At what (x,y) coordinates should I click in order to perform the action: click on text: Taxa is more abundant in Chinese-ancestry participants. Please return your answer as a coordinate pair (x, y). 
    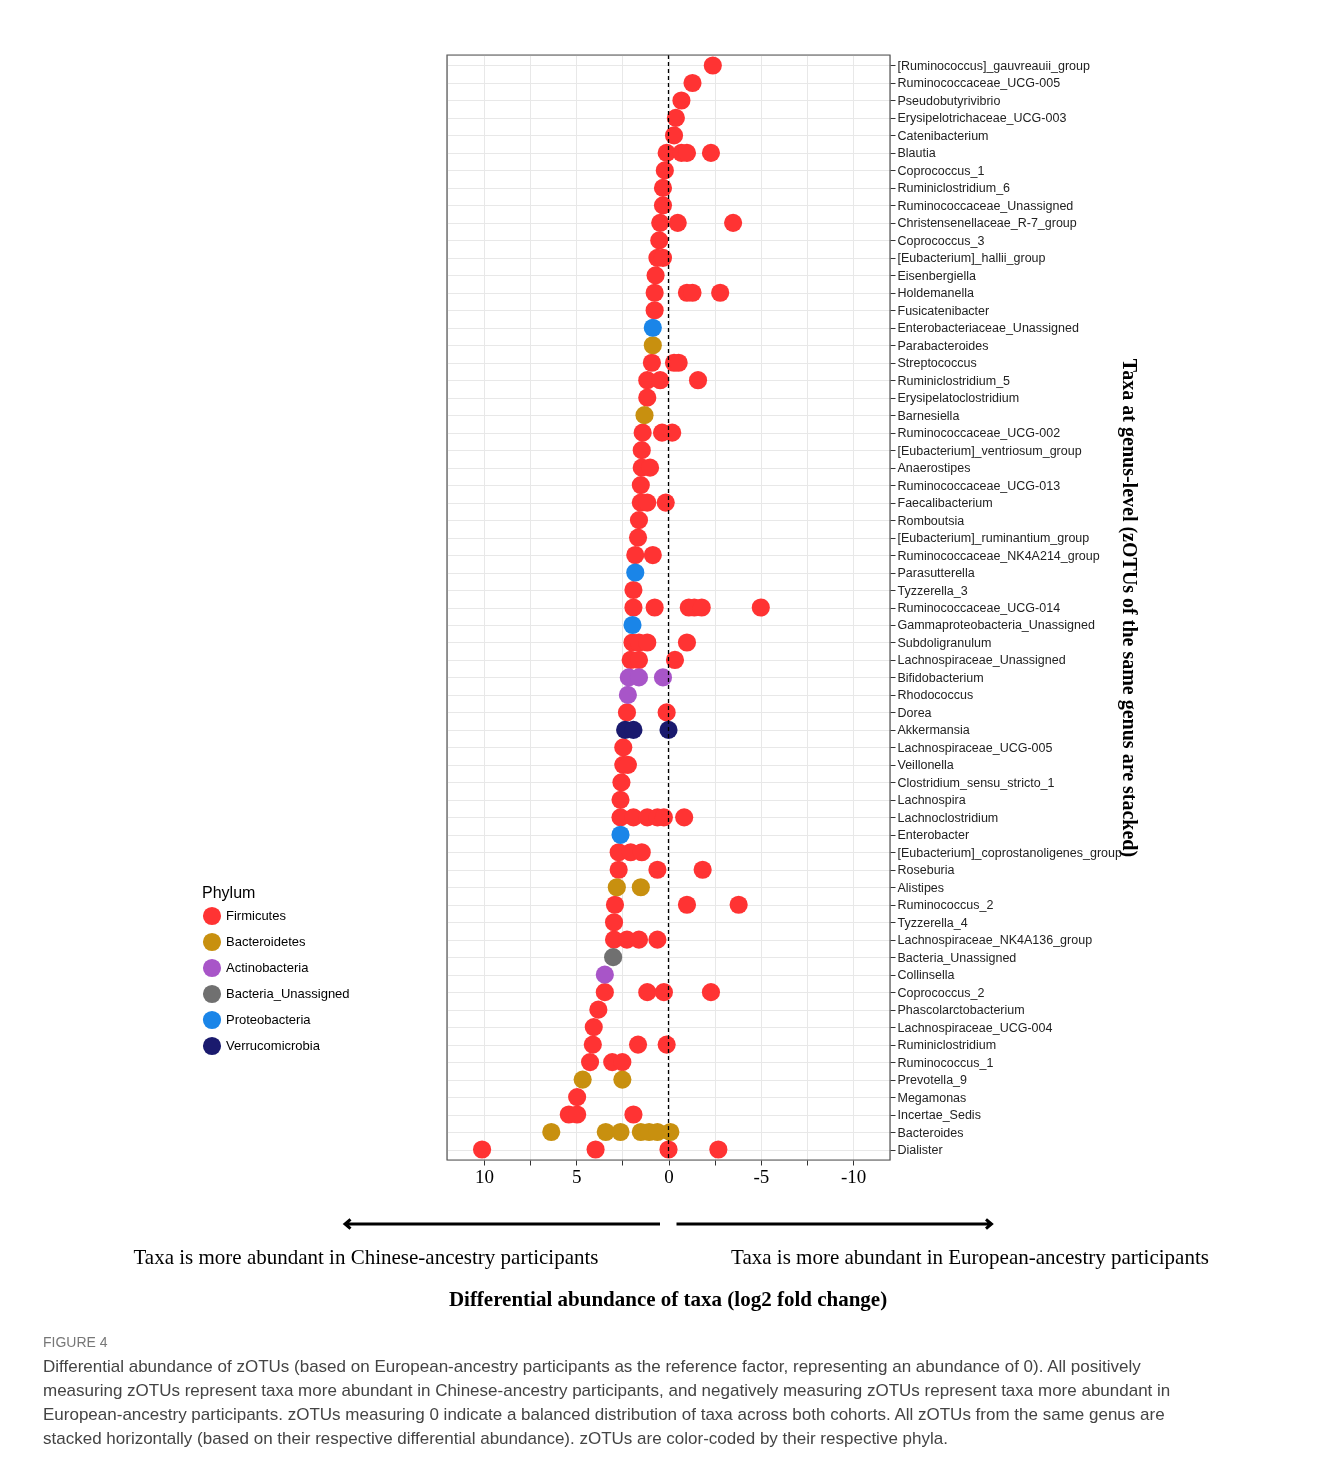
    Looking at the image, I should click on (366, 1257).